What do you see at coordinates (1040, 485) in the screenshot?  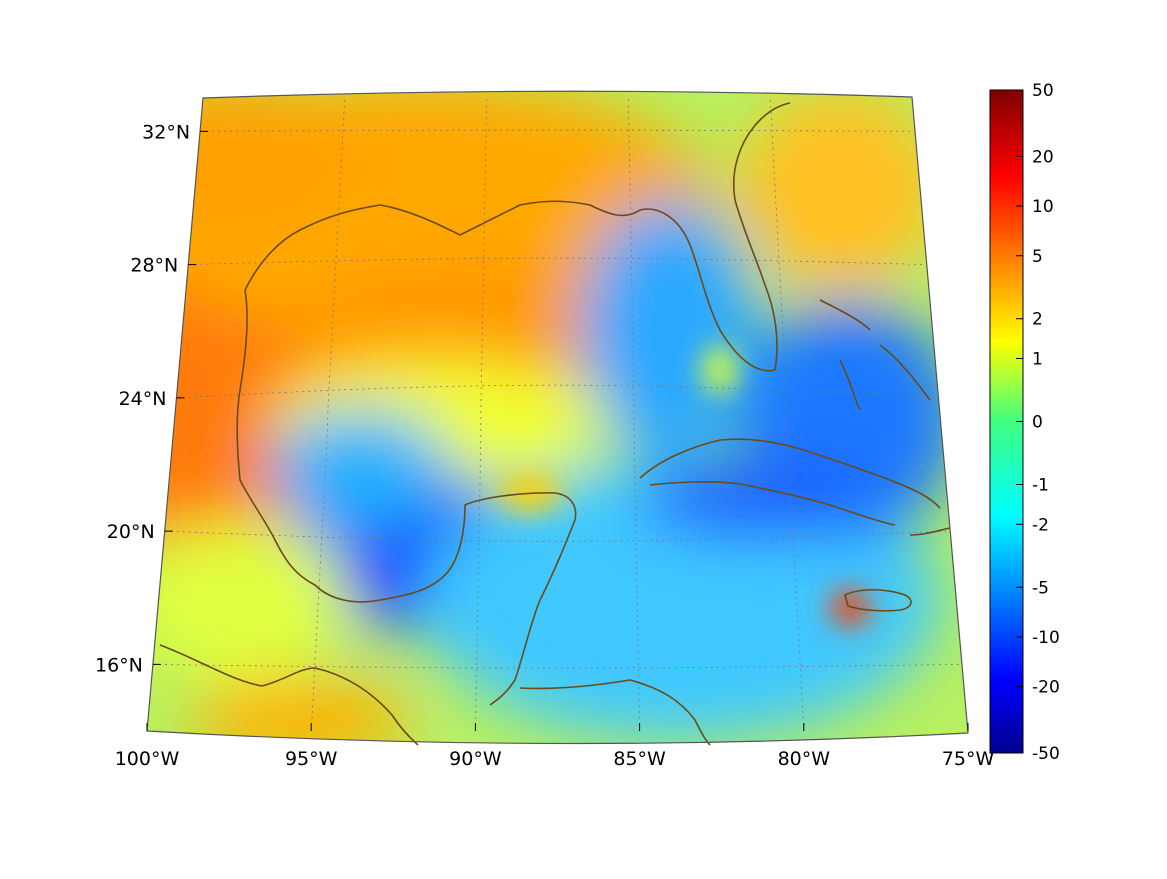 I see `colorbar-tick-label: -1` at bounding box center [1040, 485].